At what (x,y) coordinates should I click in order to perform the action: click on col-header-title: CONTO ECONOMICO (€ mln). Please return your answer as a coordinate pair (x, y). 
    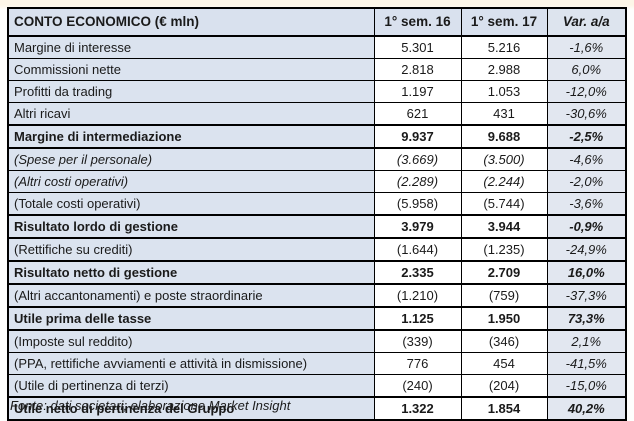
    Looking at the image, I should click on (191, 22).